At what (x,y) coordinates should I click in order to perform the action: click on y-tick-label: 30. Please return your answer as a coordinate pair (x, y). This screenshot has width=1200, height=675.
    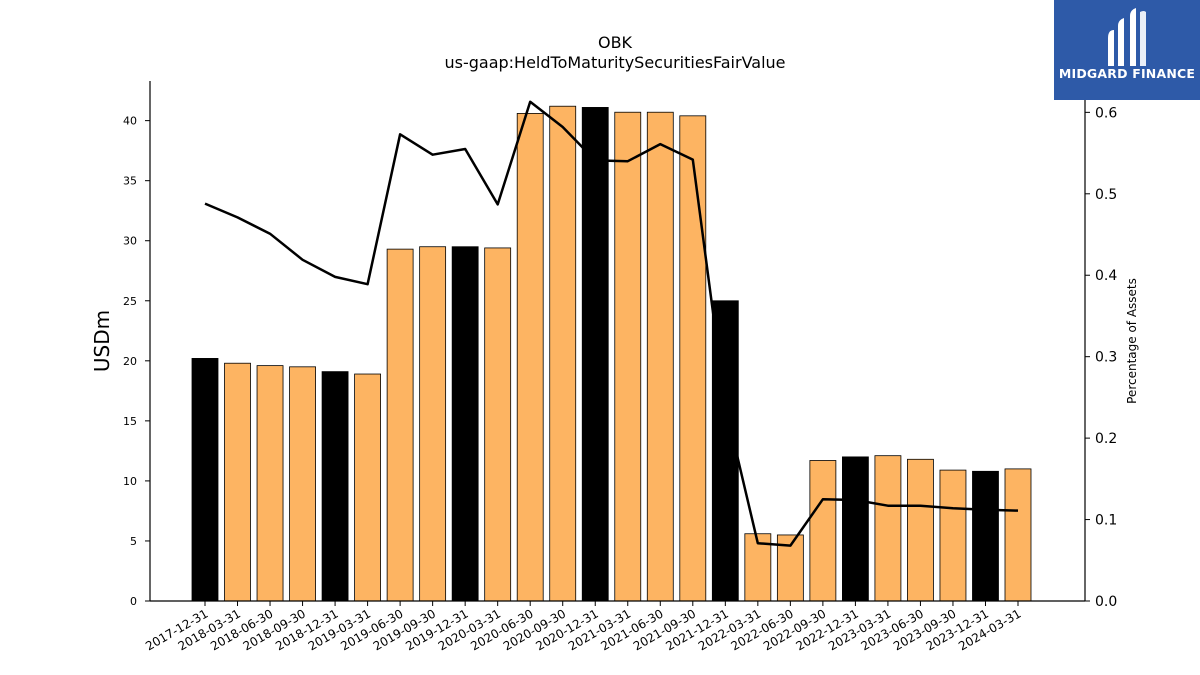
    Looking at the image, I should click on (130, 241).